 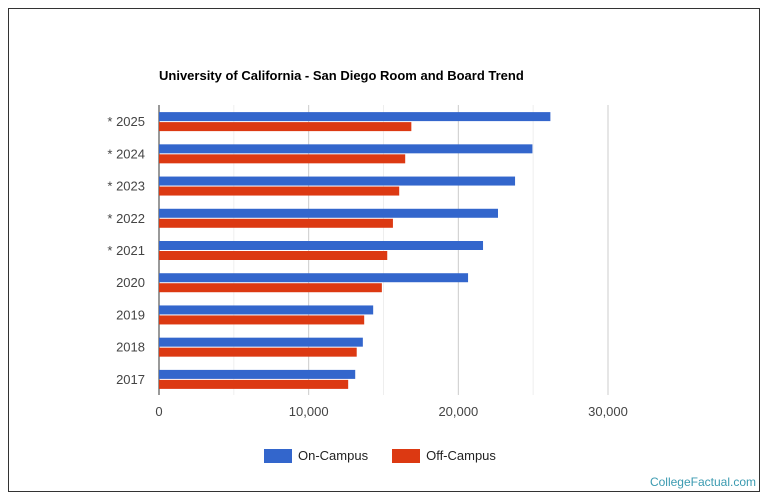 I want to click on legend-item-on-campus: On-Campus, so click(x=316, y=455).